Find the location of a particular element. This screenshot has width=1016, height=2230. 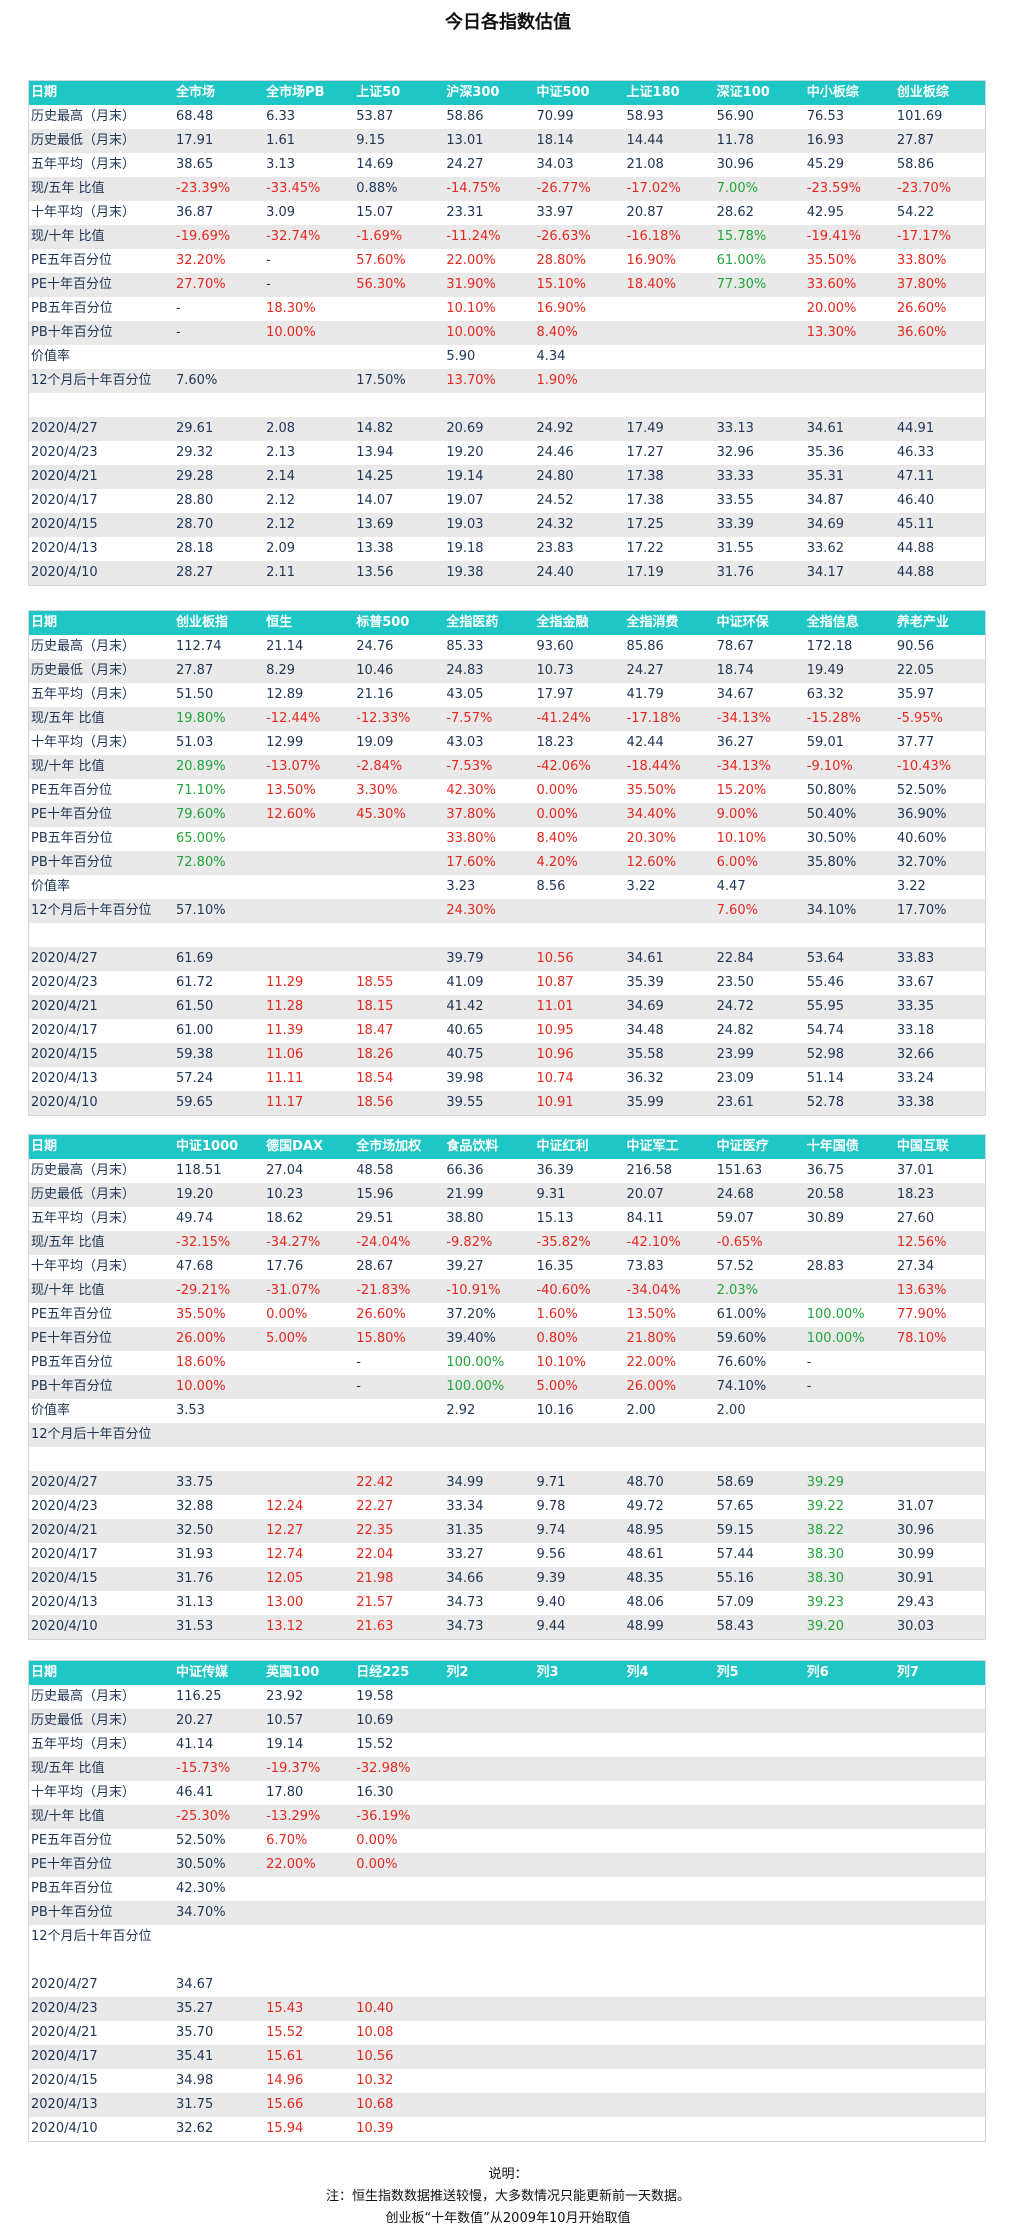

table-cell: 2.00 is located at coordinates (731, 1410).